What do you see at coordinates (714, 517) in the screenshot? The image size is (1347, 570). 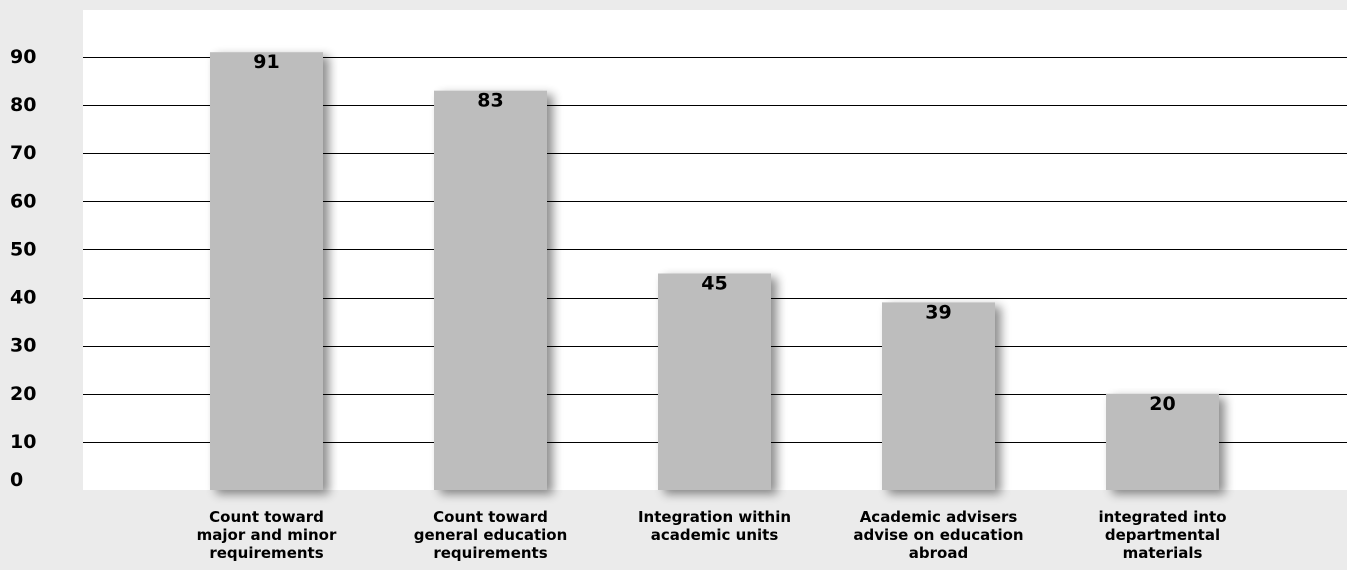 I see `x-category-label-line: Integration within` at bounding box center [714, 517].